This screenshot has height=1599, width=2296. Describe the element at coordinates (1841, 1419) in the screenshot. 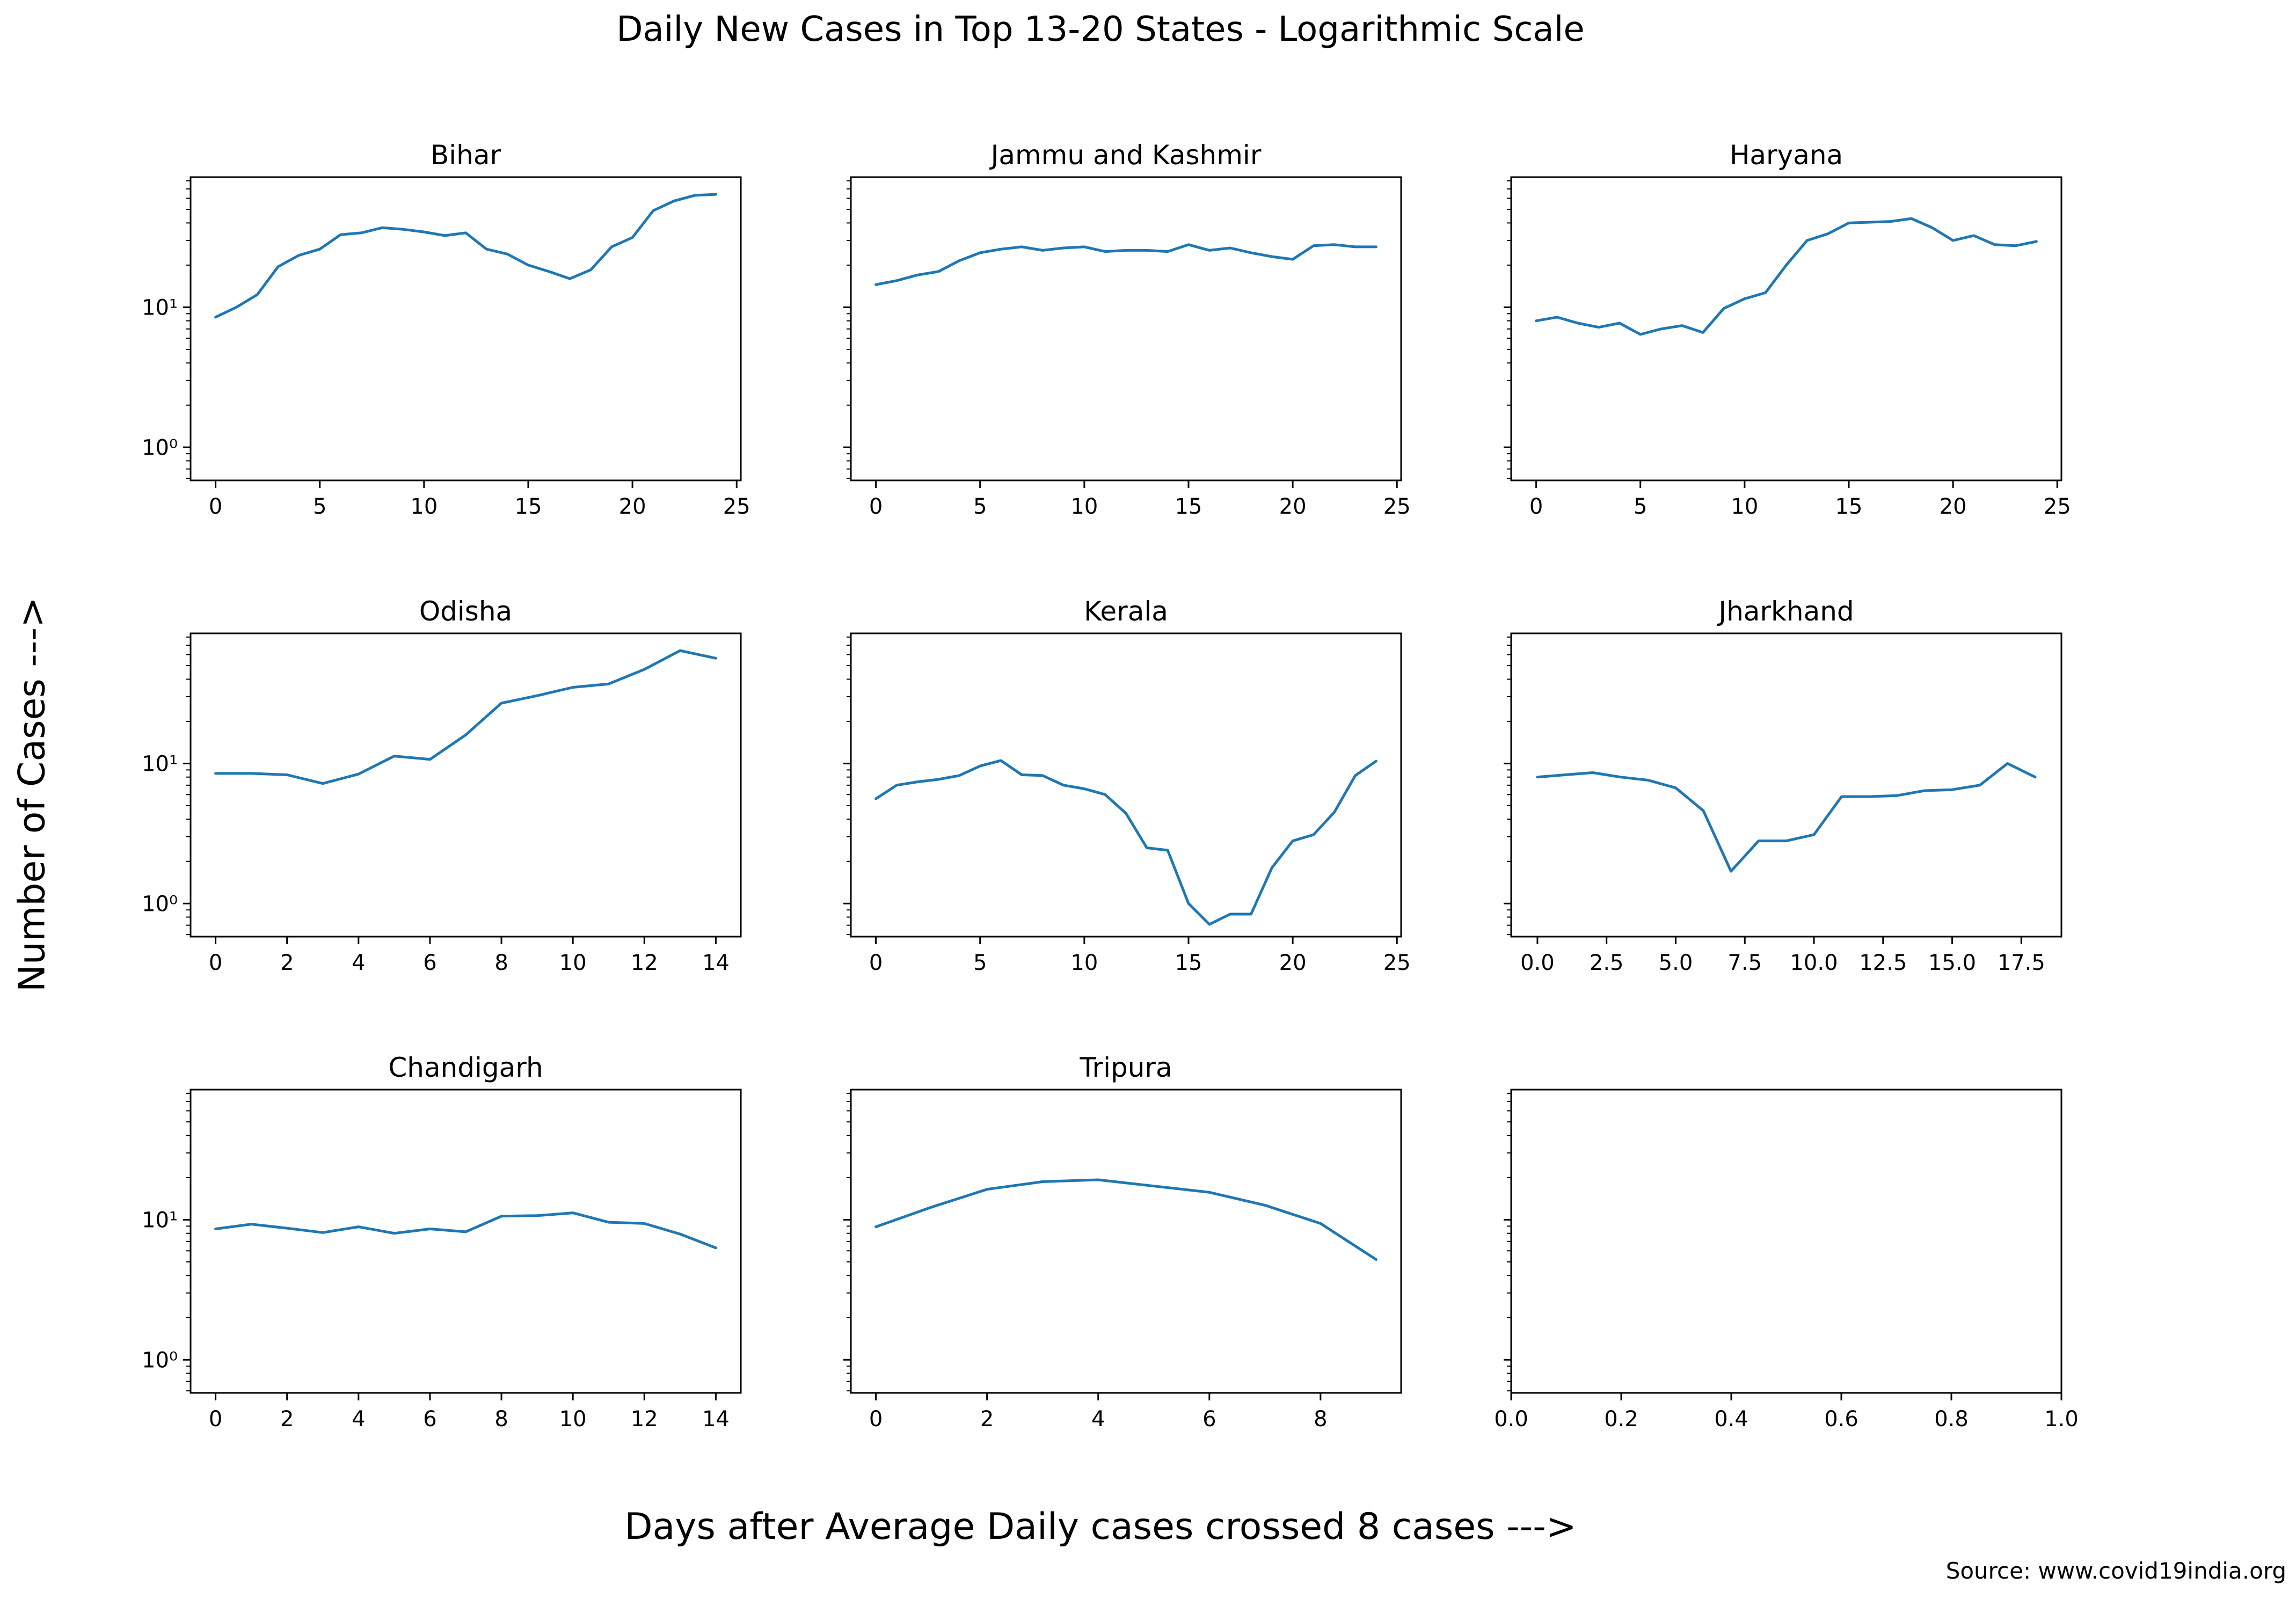

I see `x-tick-label: 0.6` at that location.